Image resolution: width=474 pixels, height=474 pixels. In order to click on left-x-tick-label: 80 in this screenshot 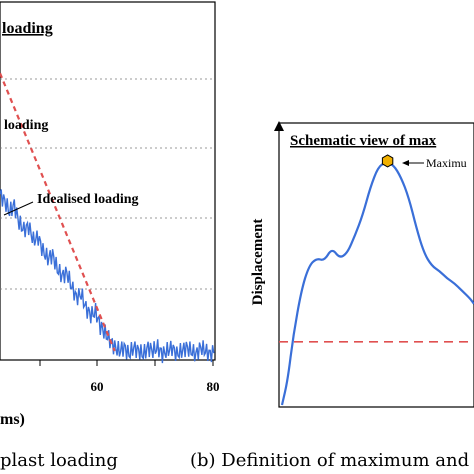, I will do `click(213, 386)`.